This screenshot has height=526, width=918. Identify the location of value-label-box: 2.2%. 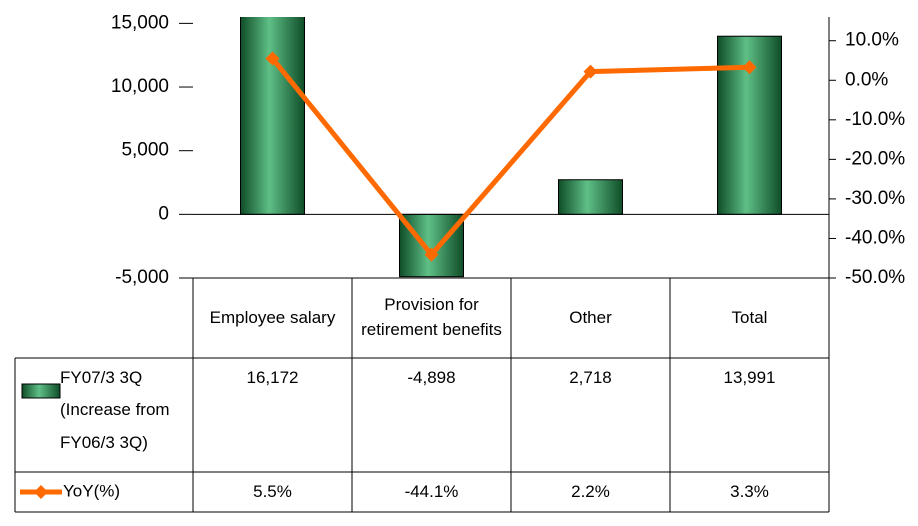
(590, 491).